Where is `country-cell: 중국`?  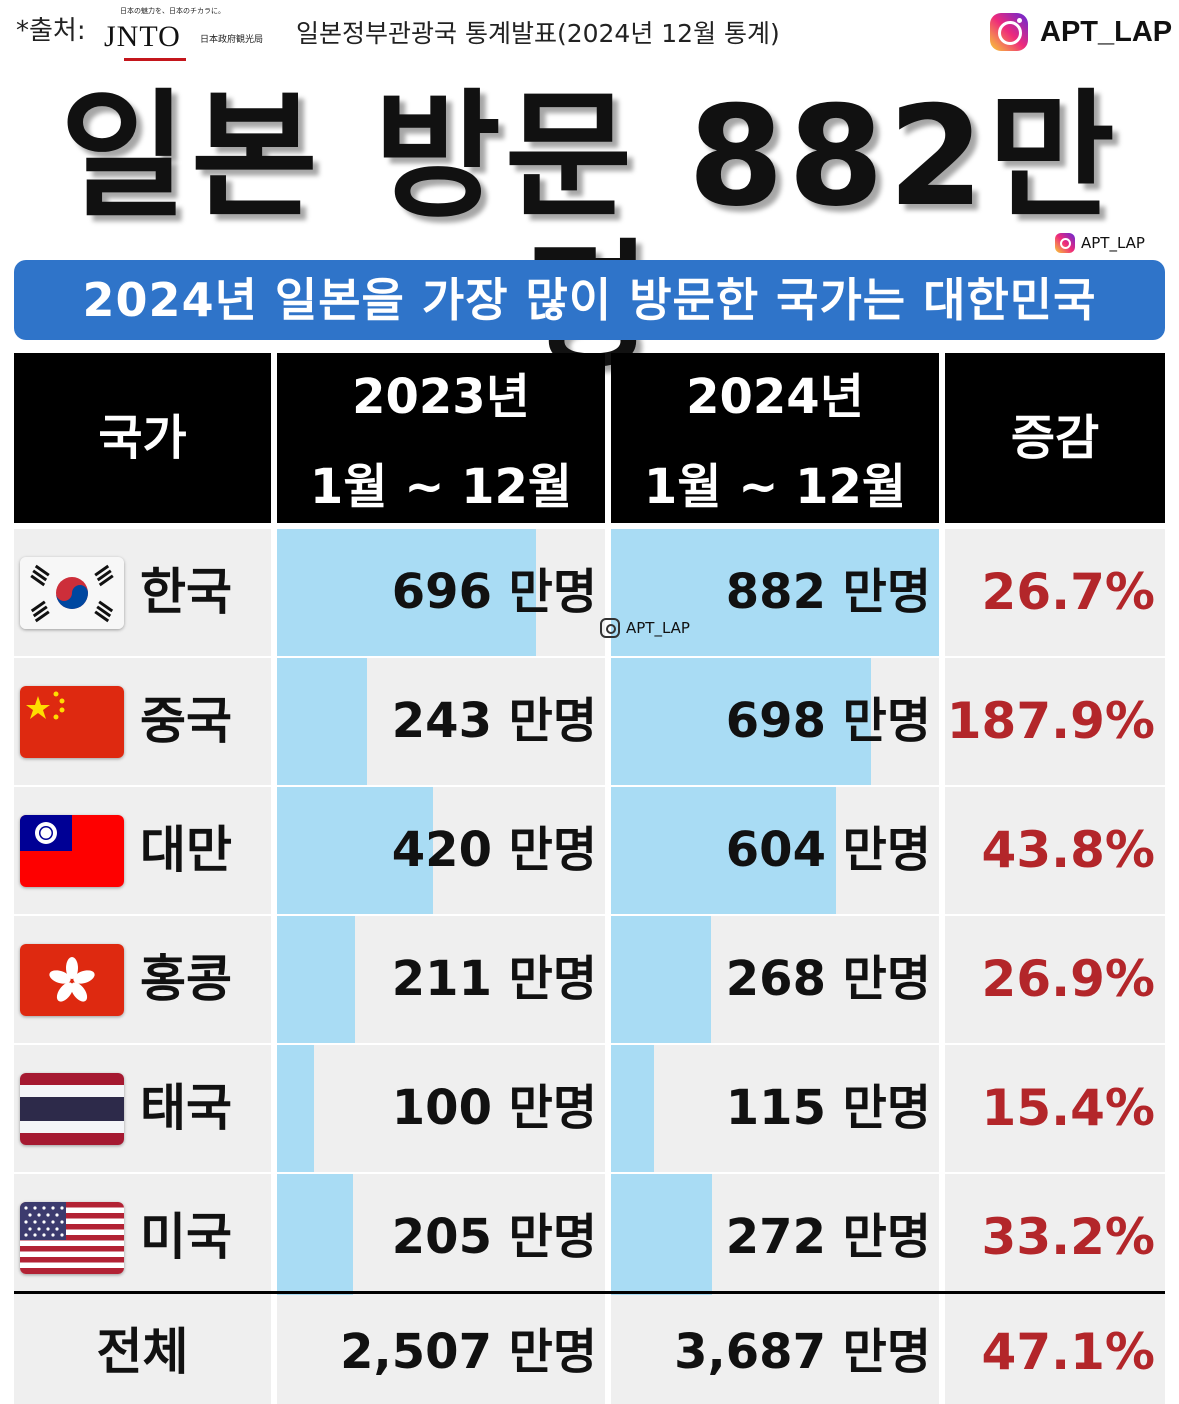 country-cell: 중국 is located at coordinates (142, 721).